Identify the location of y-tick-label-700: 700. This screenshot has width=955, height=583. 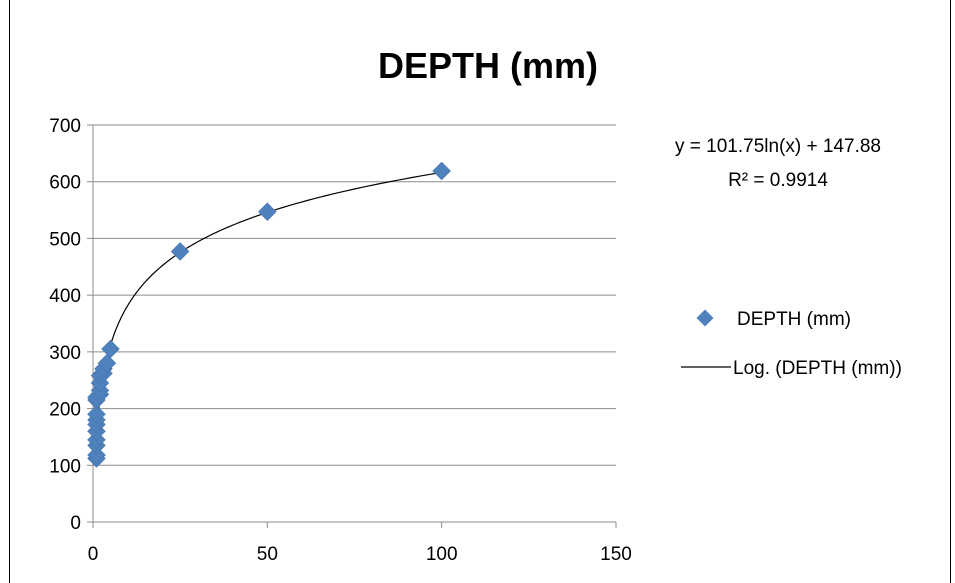
(65, 126).